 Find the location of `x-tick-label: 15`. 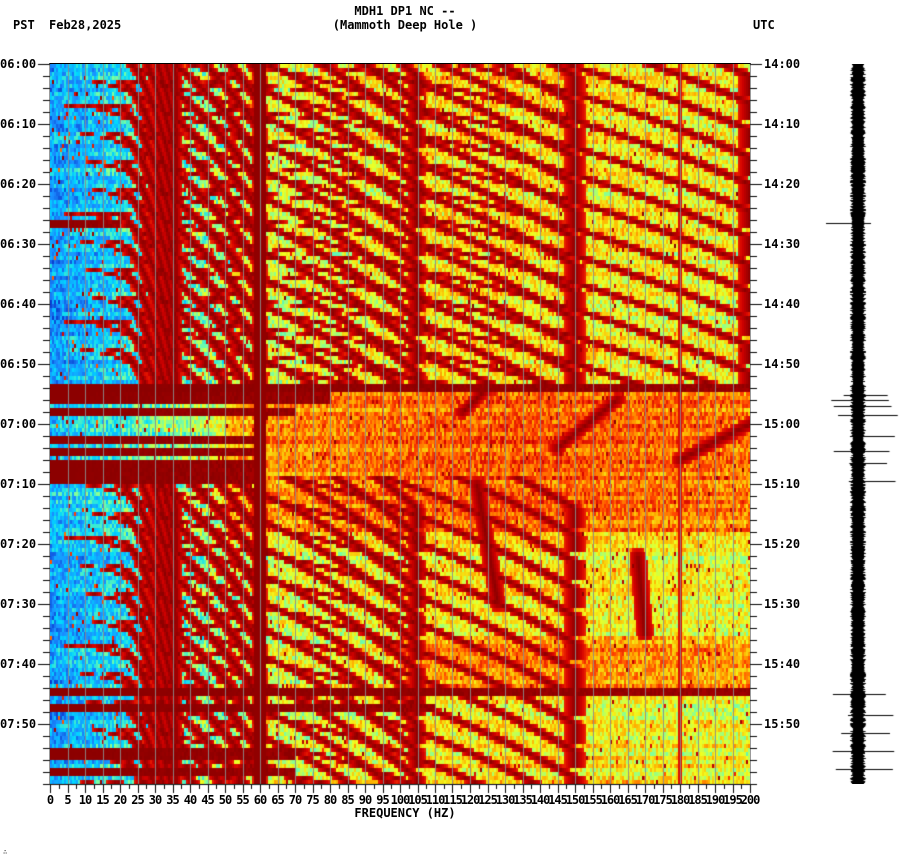

x-tick-label: 15 is located at coordinates (102, 800).